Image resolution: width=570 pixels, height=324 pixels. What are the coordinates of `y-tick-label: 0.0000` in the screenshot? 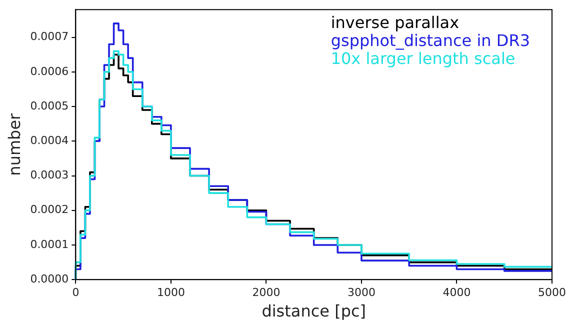 It's located at (49, 279).